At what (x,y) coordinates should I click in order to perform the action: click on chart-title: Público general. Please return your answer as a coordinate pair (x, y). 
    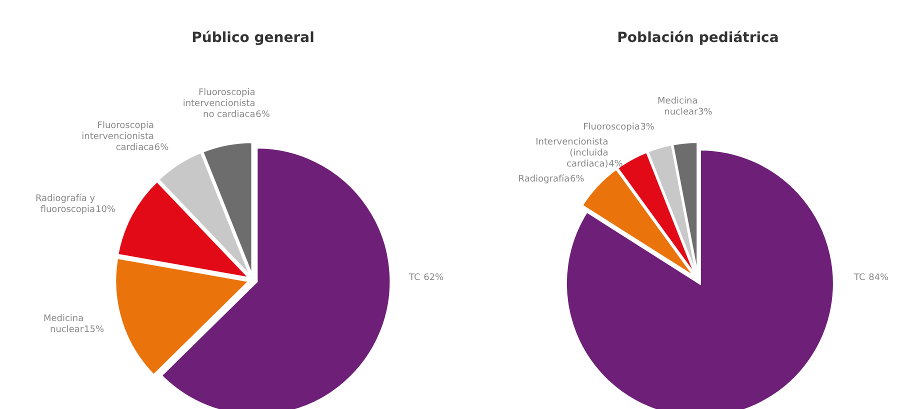
    Looking at the image, I should click on (253, 38).